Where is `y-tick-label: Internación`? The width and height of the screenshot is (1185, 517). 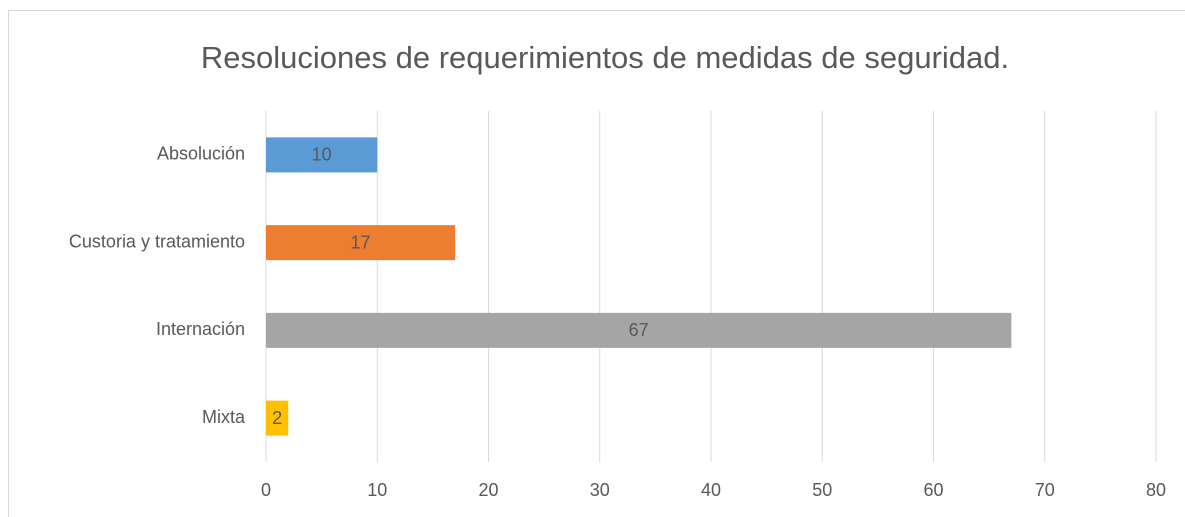 y-tick-label: Internación is located at coordinates (200, 329).